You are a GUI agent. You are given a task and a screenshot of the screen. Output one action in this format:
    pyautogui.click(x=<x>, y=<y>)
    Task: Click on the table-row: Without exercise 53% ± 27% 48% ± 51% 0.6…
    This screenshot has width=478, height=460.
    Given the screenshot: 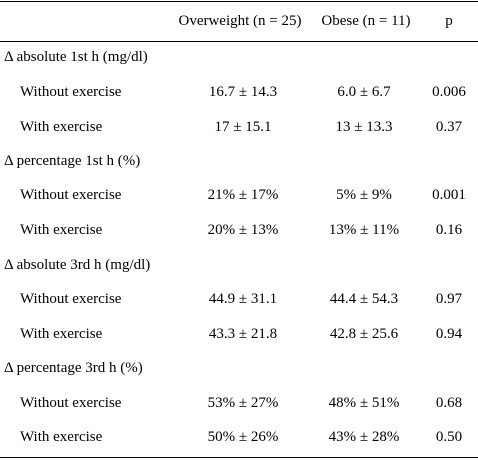 What is the action you would take?
    pyautogui.click(x=239, y=403)
    